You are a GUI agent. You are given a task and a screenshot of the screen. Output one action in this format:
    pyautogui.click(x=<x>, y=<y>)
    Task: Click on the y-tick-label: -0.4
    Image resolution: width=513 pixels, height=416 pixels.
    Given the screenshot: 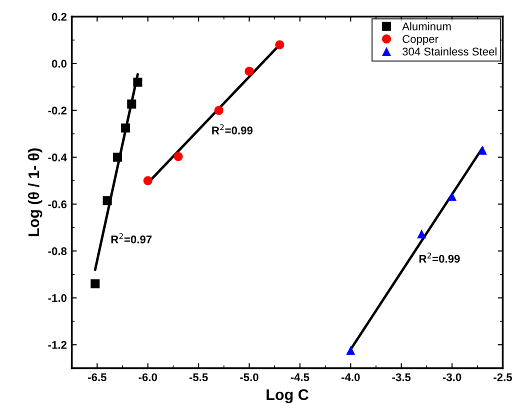 What is the action you would take?
    pyautogui.click(x=57, y=158)
    